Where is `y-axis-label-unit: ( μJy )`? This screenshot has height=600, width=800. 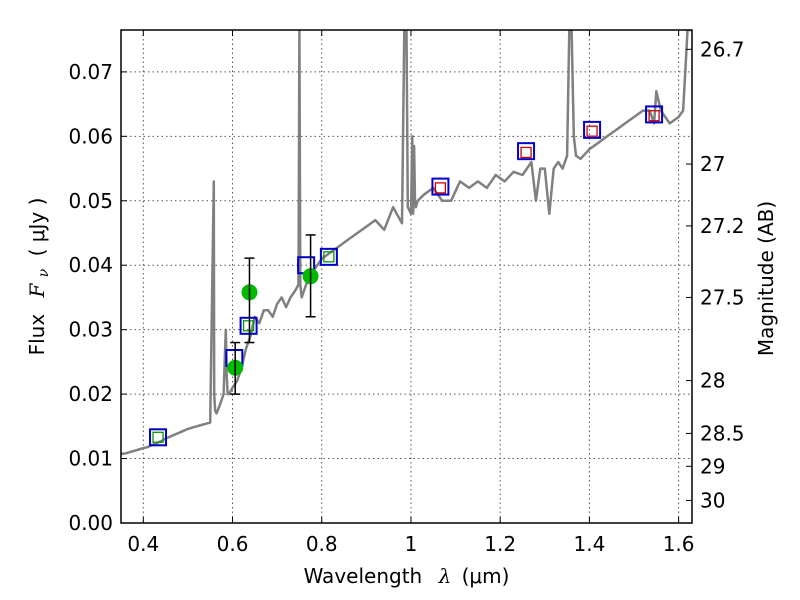
y-axis-label-unit: ( μJy ) is located at coordinates (37, 227).